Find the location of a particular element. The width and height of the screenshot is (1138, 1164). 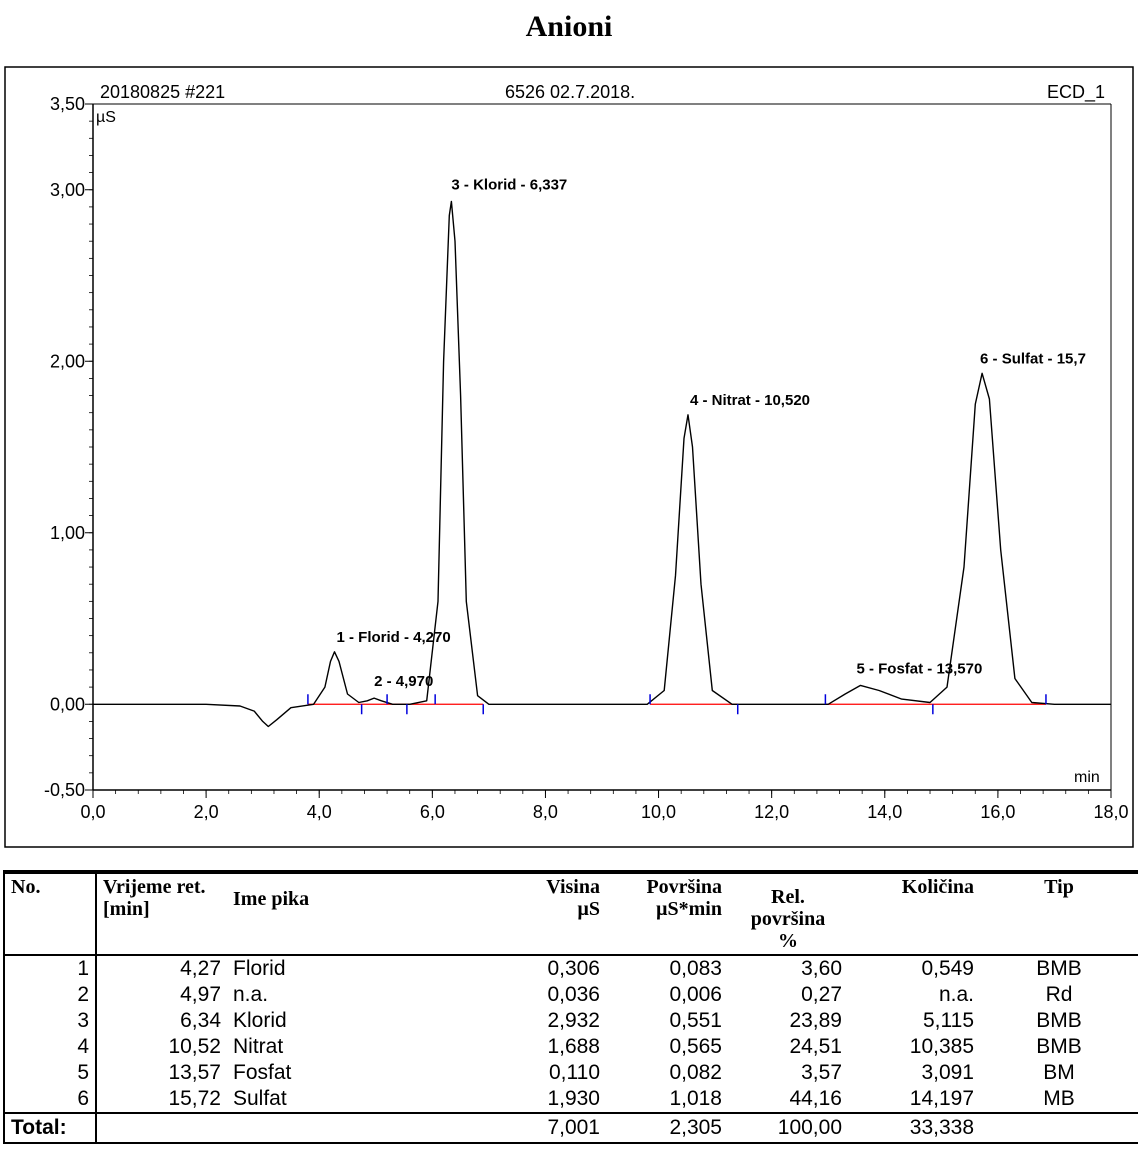

x-axis-unit: min is located at coordinates (1087, 777).